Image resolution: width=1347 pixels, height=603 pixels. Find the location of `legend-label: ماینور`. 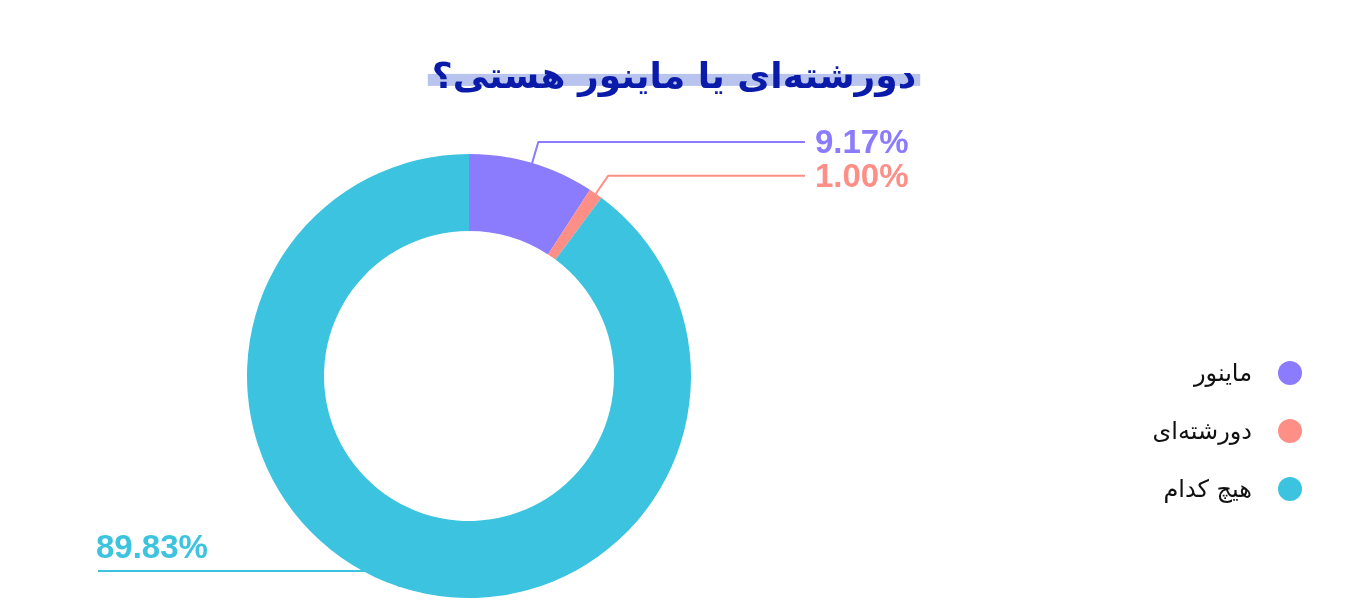

legend-label: ماینور is located at coordinates (1222, 373).